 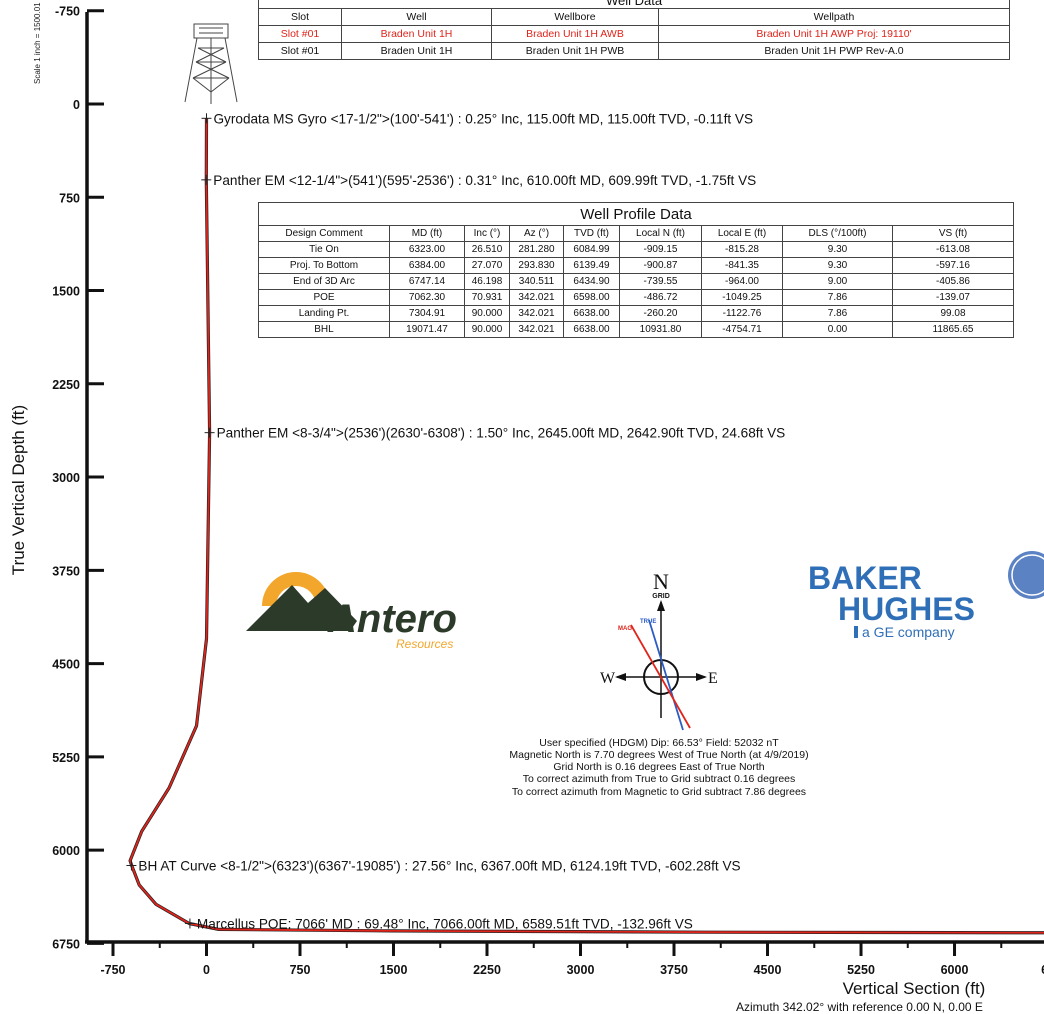 What do you see at coordinates (861, 970) in the screenshot?
I see `x-tick-label: 5250` at bounding box center [861, 970].